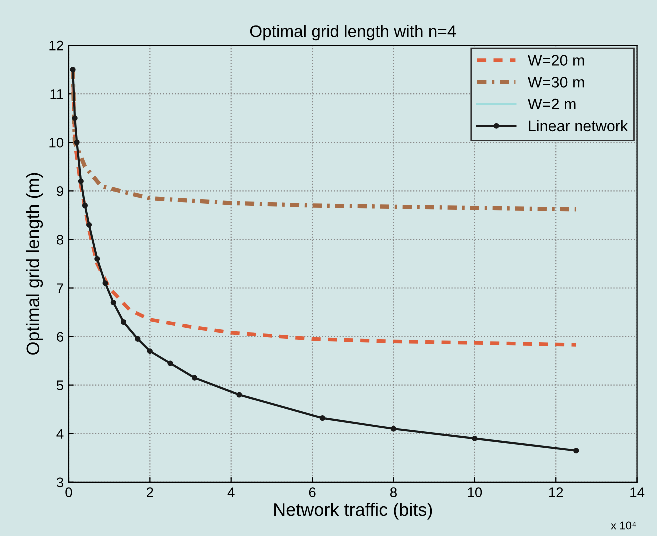  I want to click on chart-title: Optimal grid length with n=4, so click(353, 33).